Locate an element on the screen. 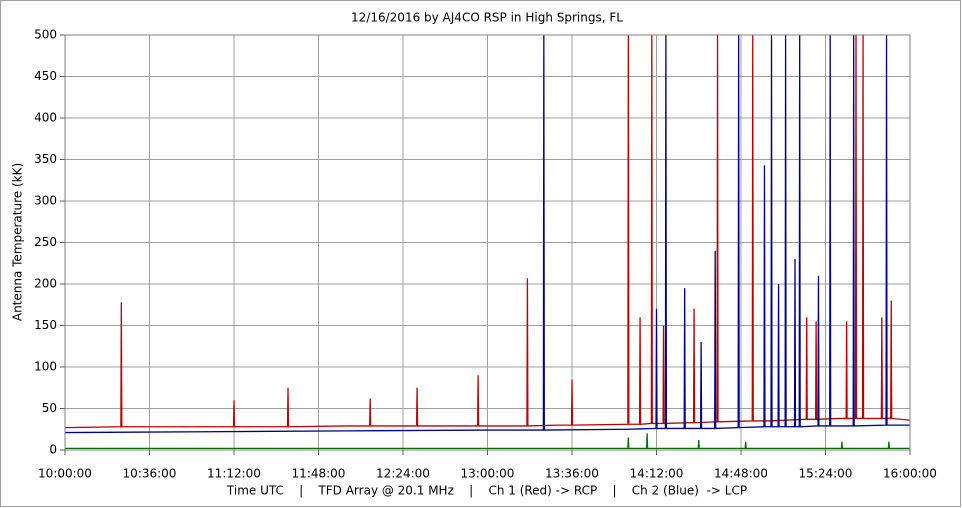 The height and width of the screenshot is (508, 962). y-tick-label: 450 is located at coordinates (45, 76).